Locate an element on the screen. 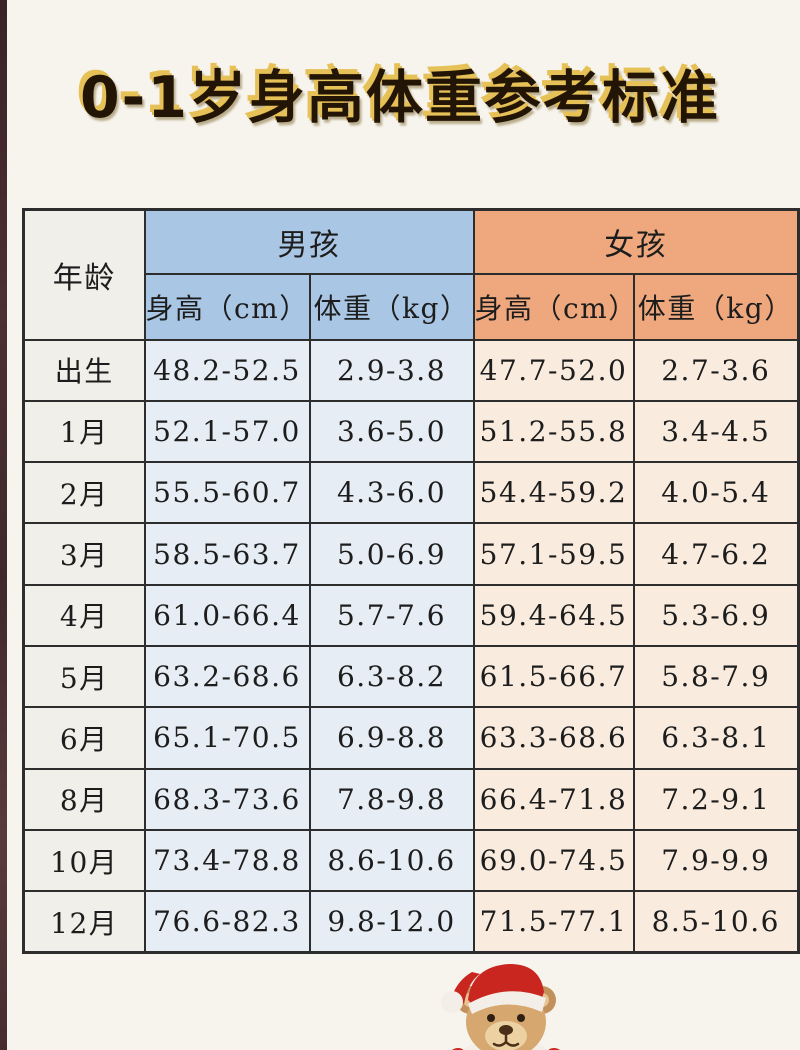 The image size is (800, 1050). boy-height-cell: 58.5-63.7 is located at coordinates (227, 554).